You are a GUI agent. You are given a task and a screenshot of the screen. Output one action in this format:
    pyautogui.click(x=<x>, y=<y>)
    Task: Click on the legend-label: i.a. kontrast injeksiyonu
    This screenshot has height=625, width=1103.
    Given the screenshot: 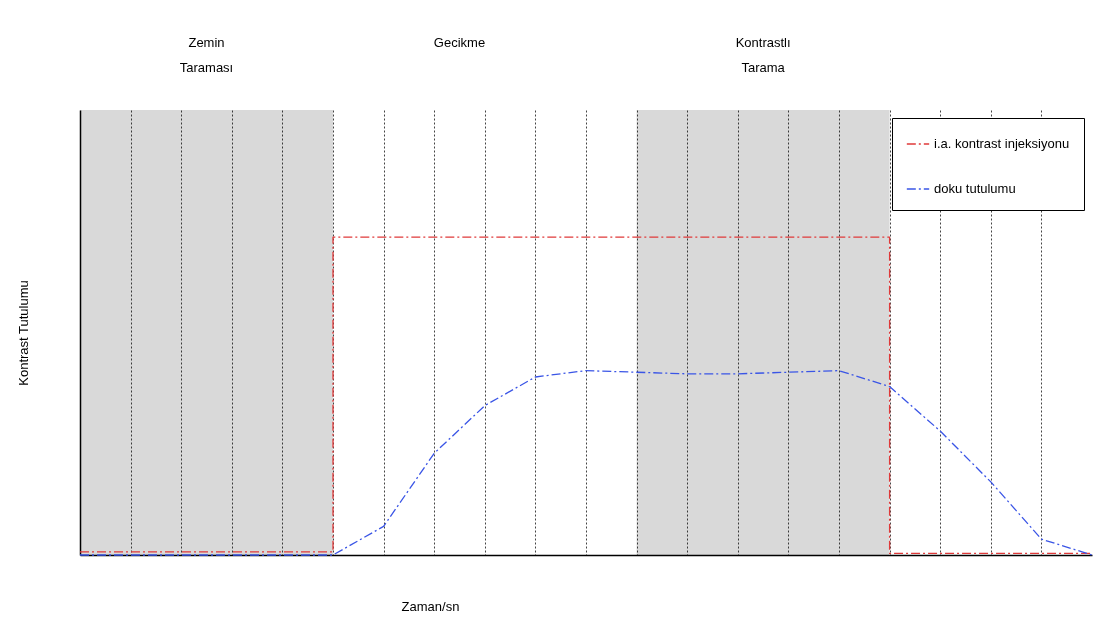 What is the action you would take?
    pyautogui.click(x=1002, y=143)
    